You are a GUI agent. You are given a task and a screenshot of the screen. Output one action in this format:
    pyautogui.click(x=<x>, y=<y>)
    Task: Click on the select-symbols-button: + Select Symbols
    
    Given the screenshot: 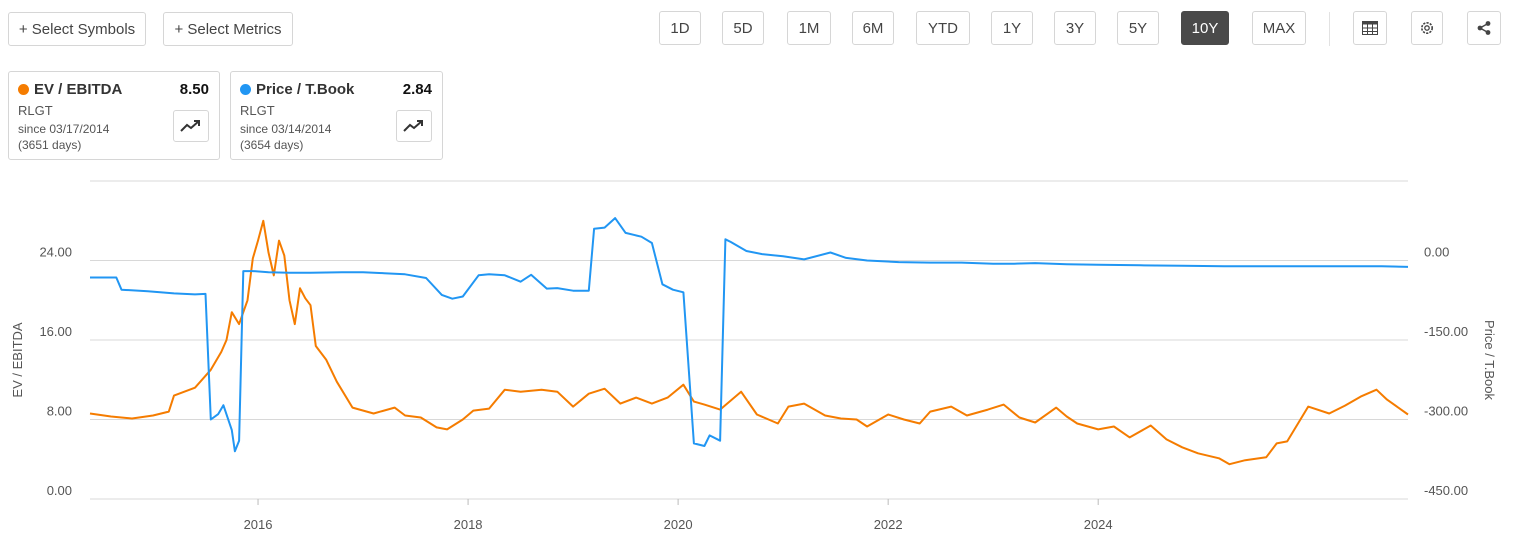 What is the action you would take?
    pyautogui.click(x=77, y=29)
    